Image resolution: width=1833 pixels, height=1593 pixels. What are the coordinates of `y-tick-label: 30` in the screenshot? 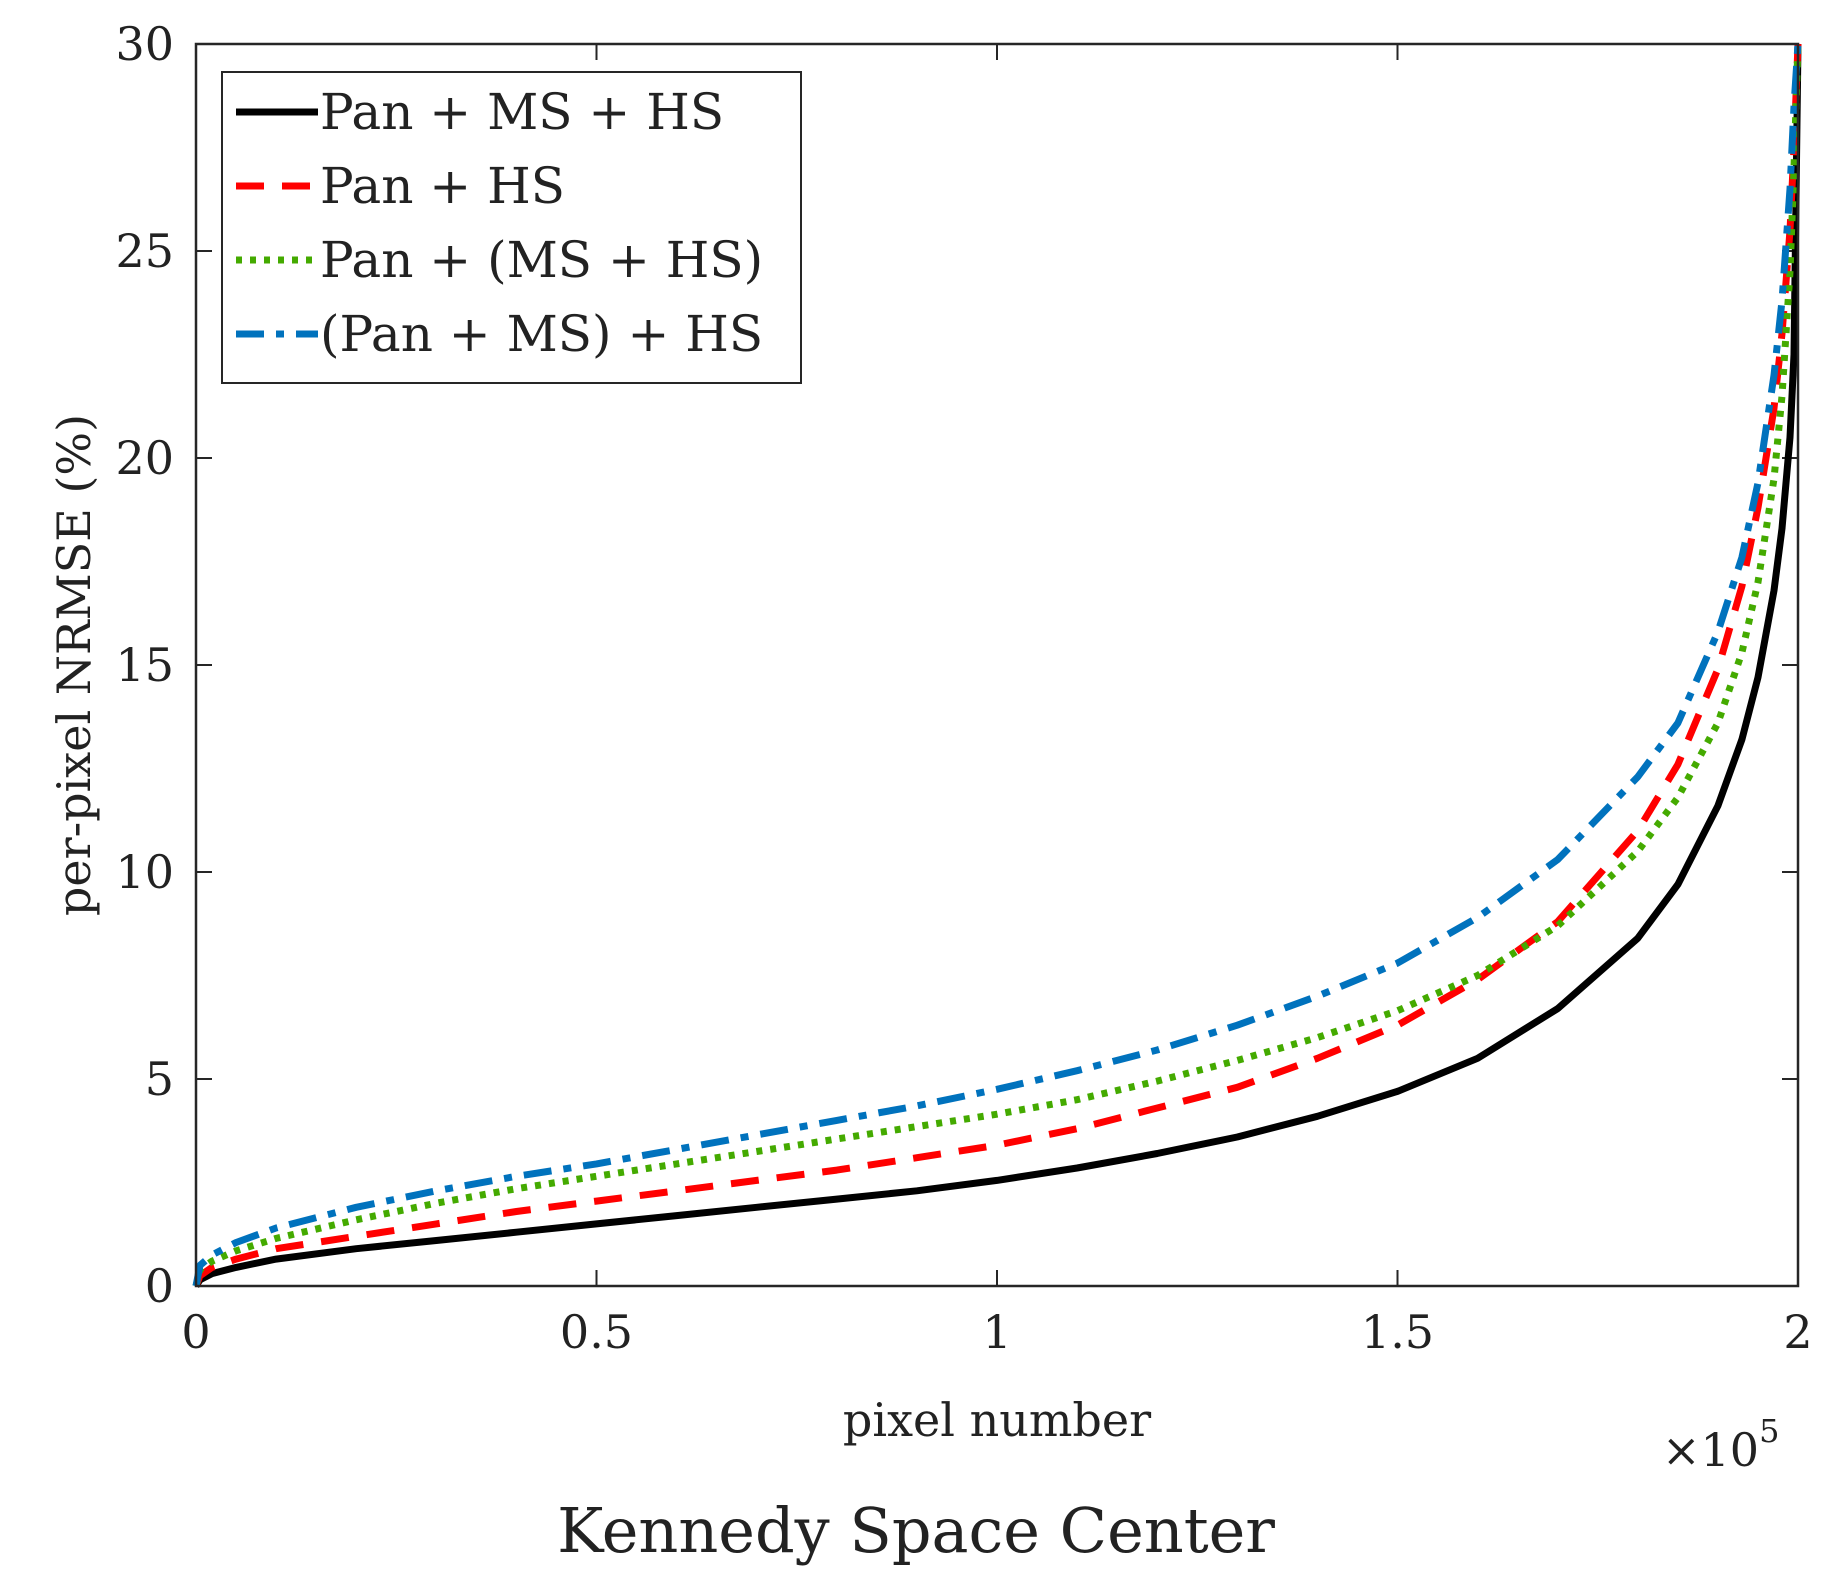 It's located at (144, 44).